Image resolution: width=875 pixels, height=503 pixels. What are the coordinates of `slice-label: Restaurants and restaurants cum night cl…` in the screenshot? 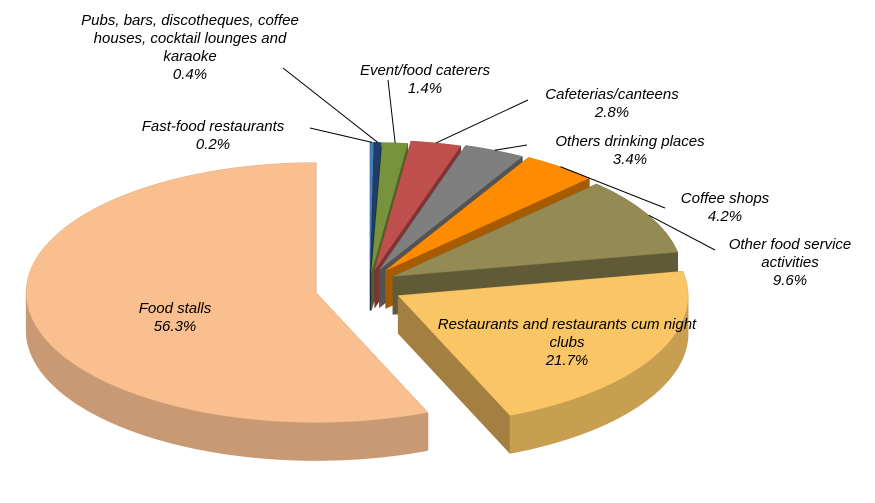 It's located at (567, 343).